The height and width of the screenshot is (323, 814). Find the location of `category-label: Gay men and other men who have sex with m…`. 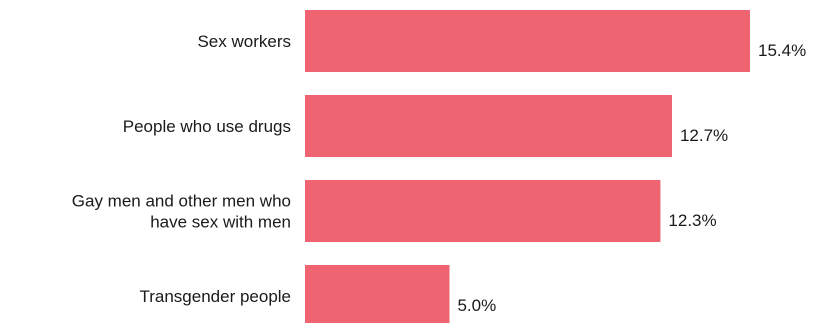

category-label: Gay men and other men who have sex with m… is located at coordinates (181, 212).